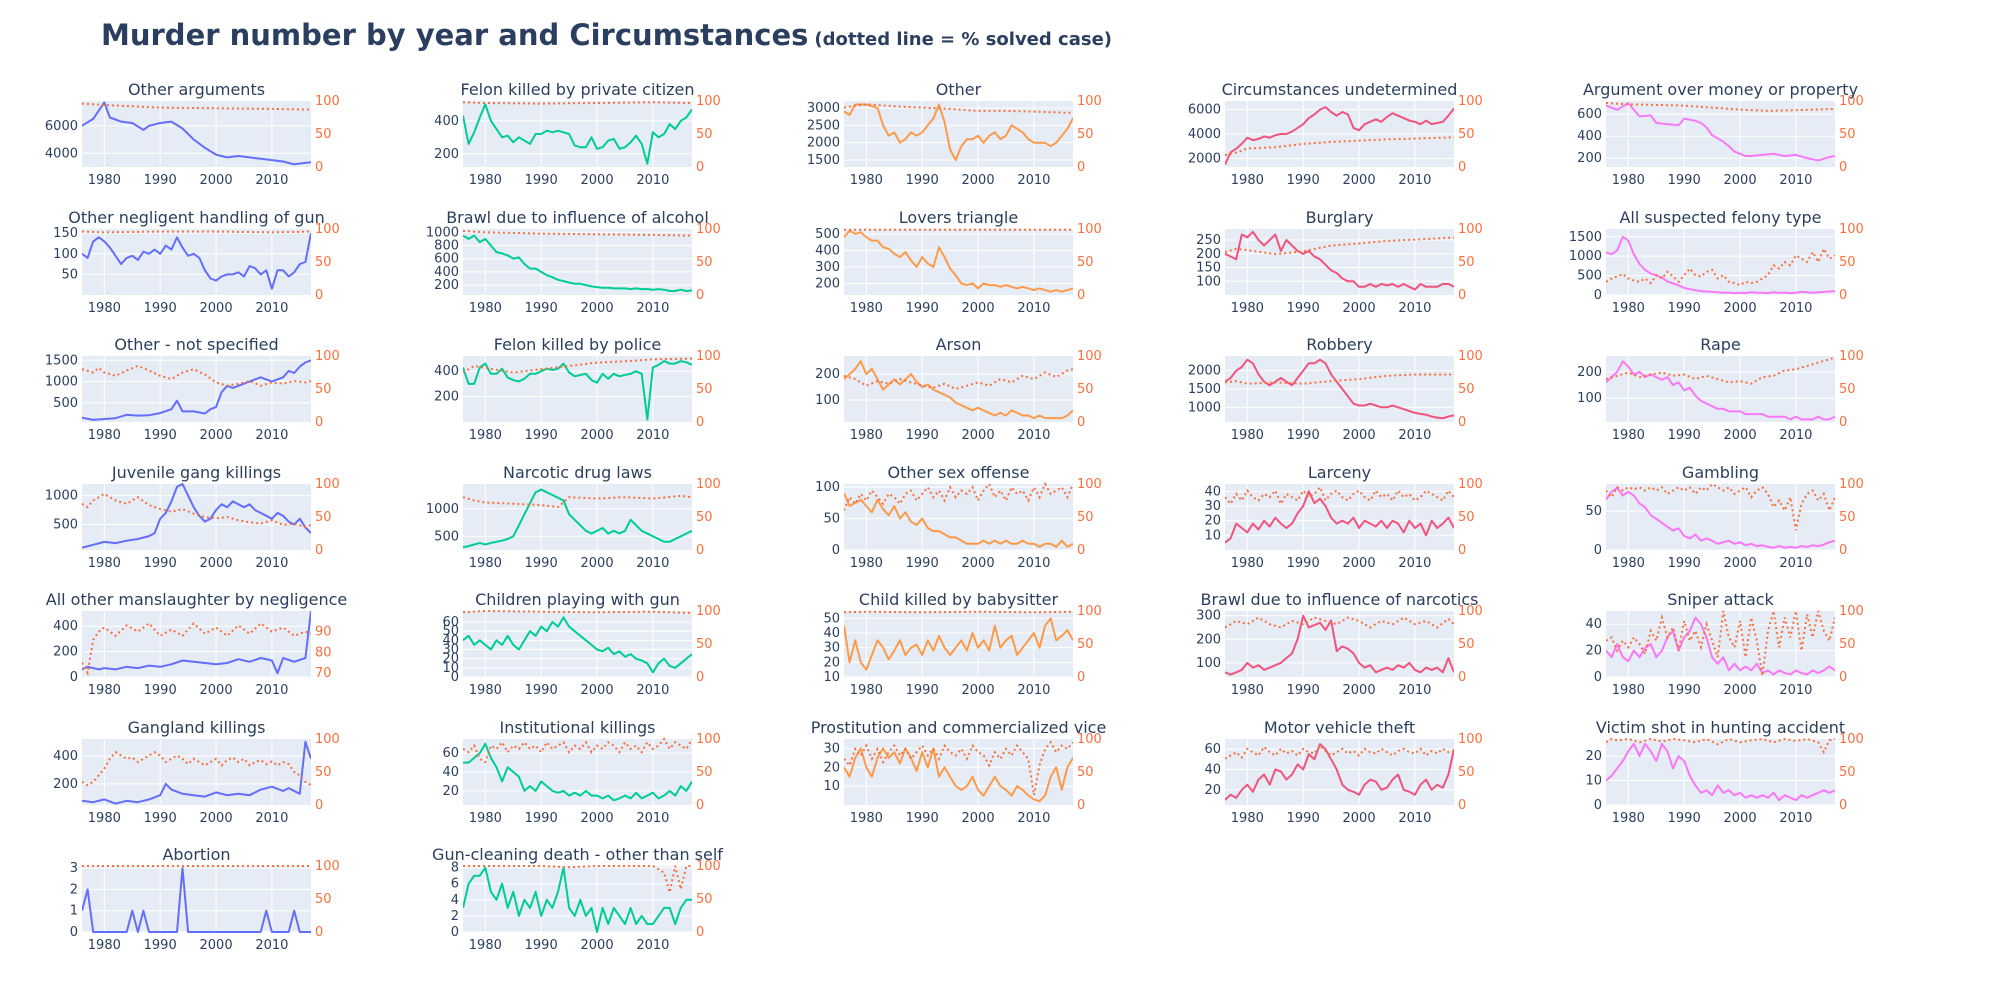 The height and width of the screenshot is (1000, 2000). What do you see at coordinates (65, 626) in the screenshot?
I see `y-tick-label: 400` at bounding box center [65, 626].